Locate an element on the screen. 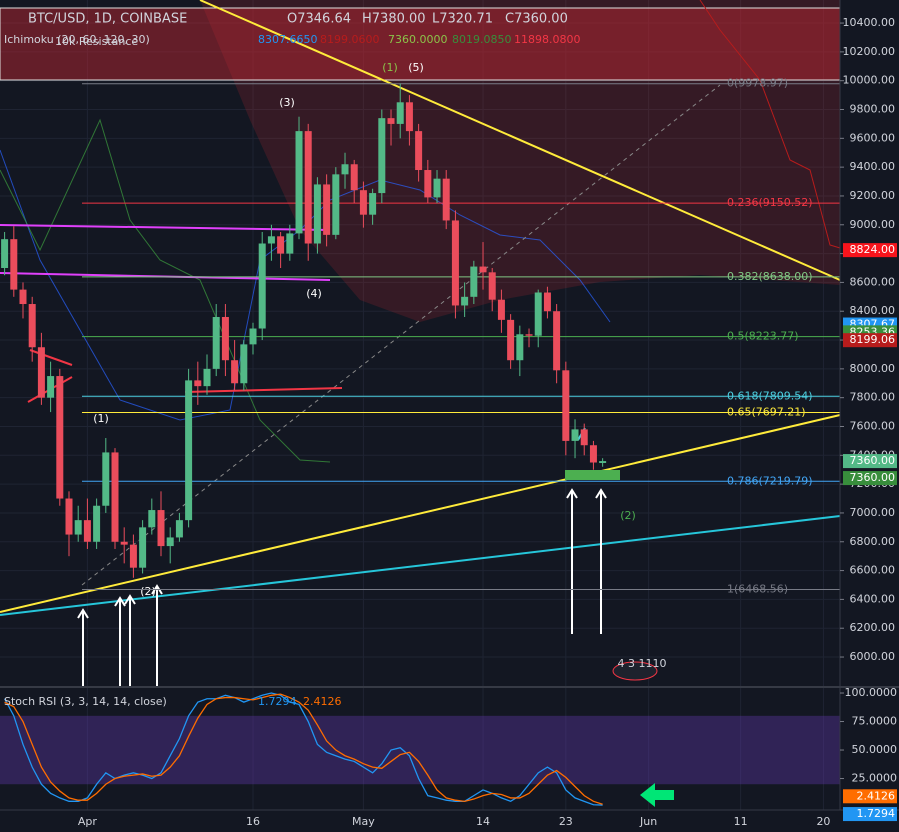 This screenshot has height=832, width=899. y-tick-label: 9600.00 is located at coordinates (873, 137).